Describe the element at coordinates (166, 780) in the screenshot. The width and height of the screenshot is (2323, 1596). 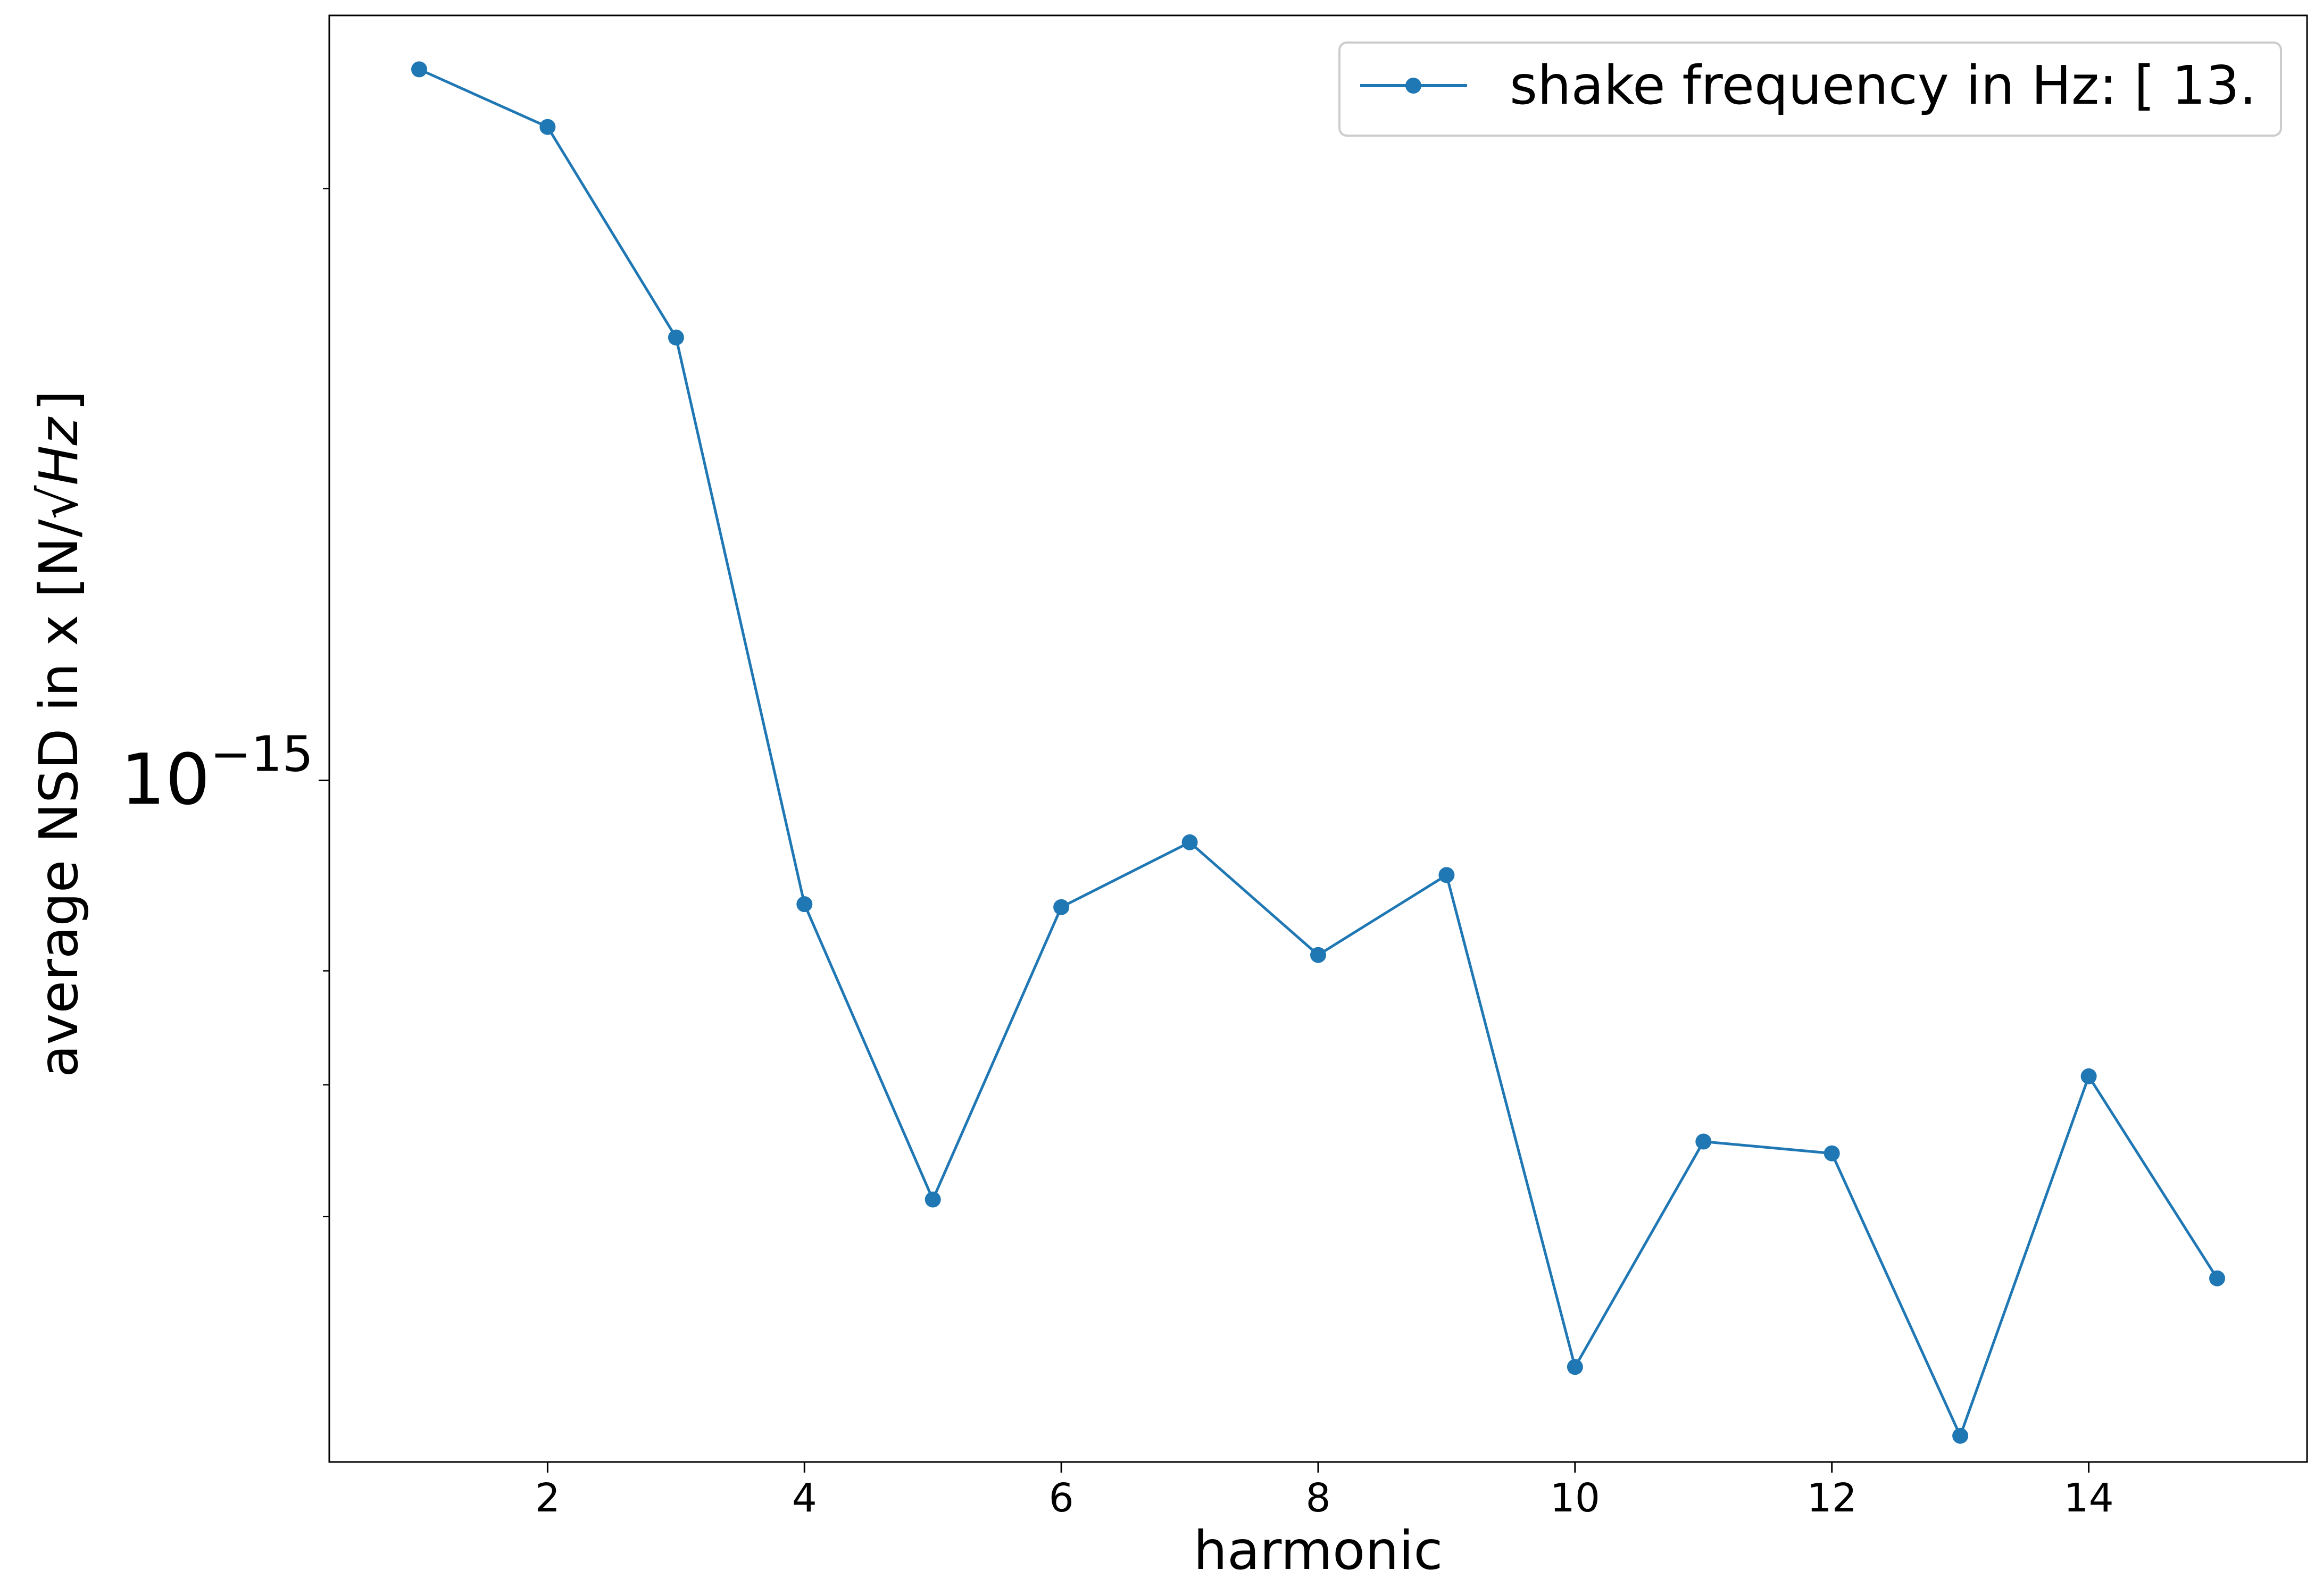
I see `y-major-tick-base: 10` at that location.